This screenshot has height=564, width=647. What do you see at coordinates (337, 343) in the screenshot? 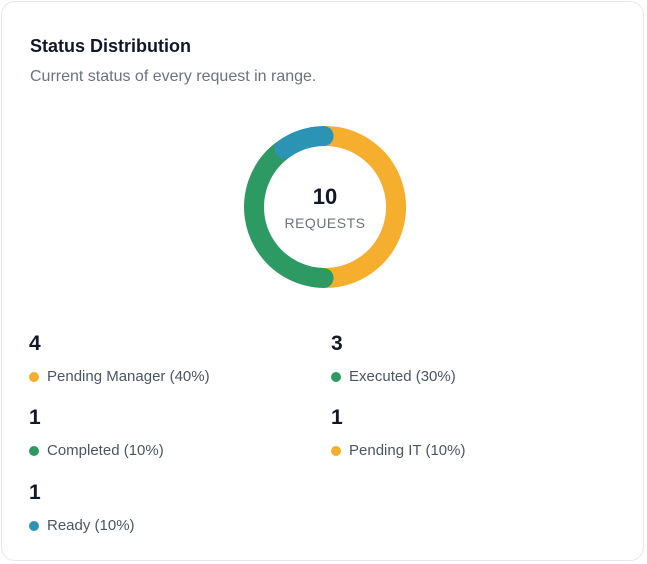
I see `legend-count: 3` at bounding box center [337, 343].